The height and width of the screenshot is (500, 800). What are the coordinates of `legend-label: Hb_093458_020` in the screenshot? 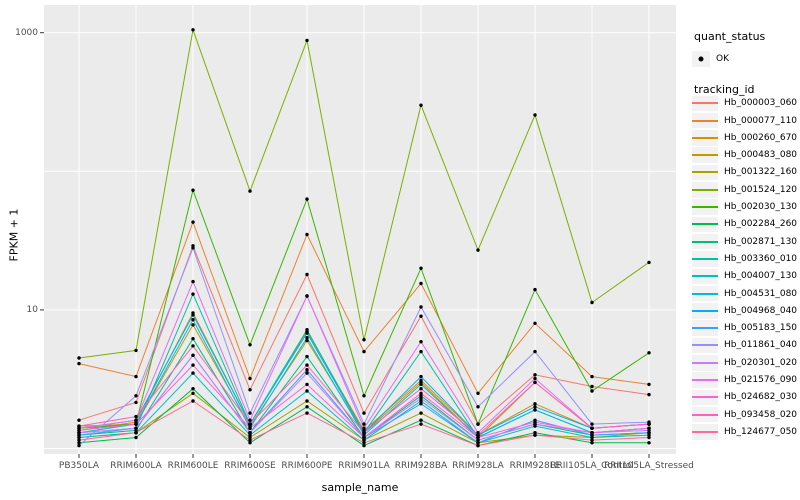 It's located at (761, 414).